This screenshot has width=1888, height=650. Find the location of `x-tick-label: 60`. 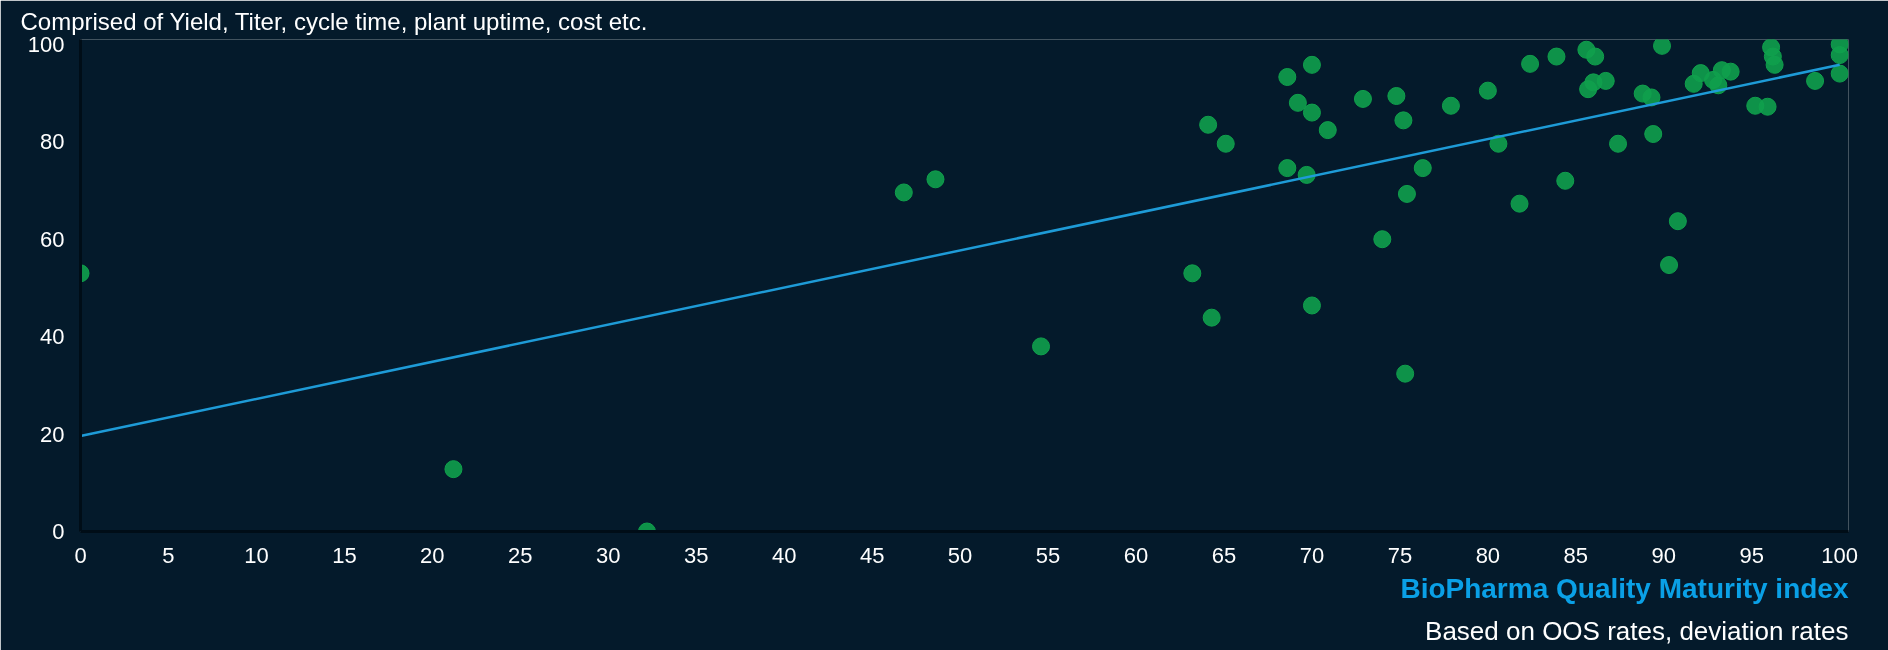

x-tick-label: 60 is located at coordinates (1136, 555).